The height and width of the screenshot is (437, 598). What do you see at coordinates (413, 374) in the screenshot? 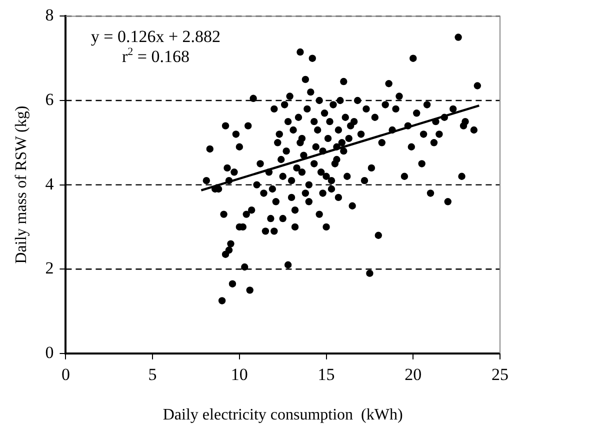
I see `x-tick-label: 20` at bounding box center [413, 374].